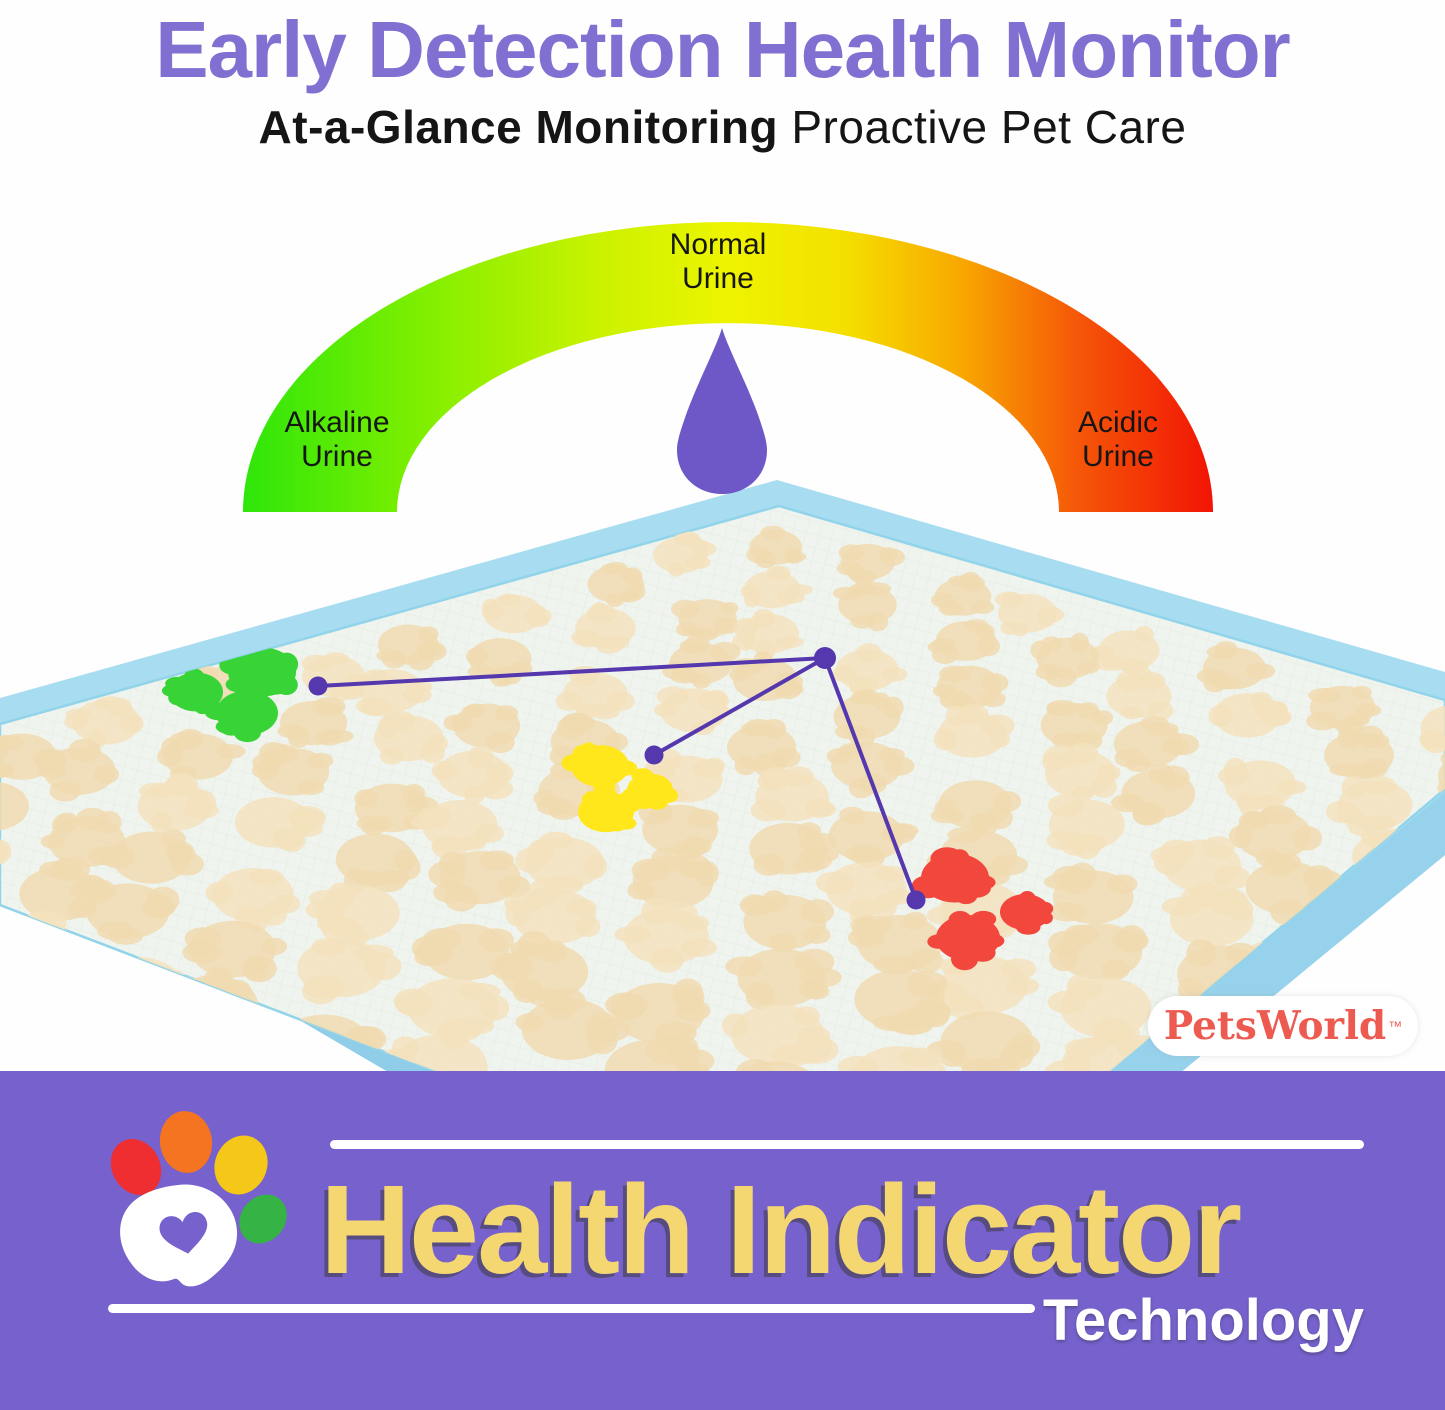  Describe the element at coordinates (722, 411) in the screenshot. I see `droplet-icon` at that location.